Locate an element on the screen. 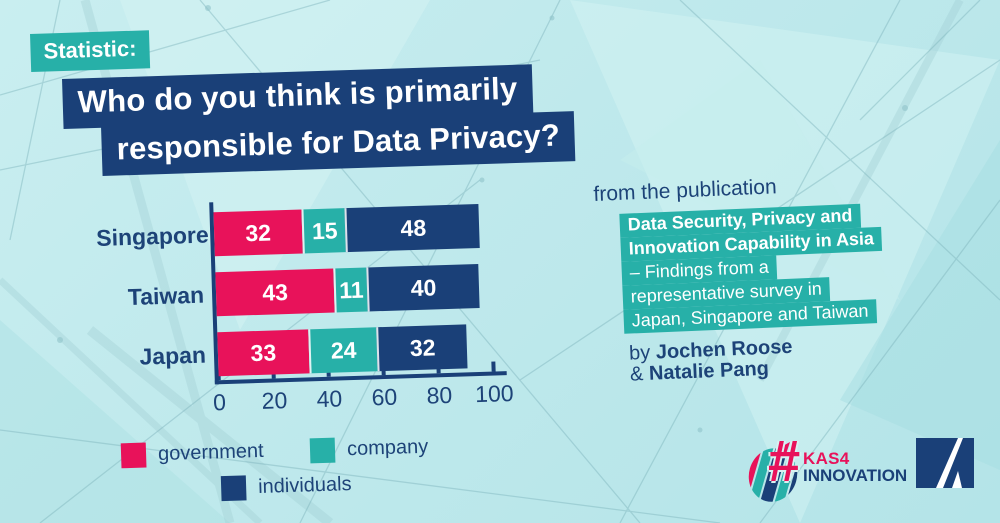 Image resolution: width=1000 pixels, height=523 pixels. author-prefix: & is located at coordinates (639, 374).